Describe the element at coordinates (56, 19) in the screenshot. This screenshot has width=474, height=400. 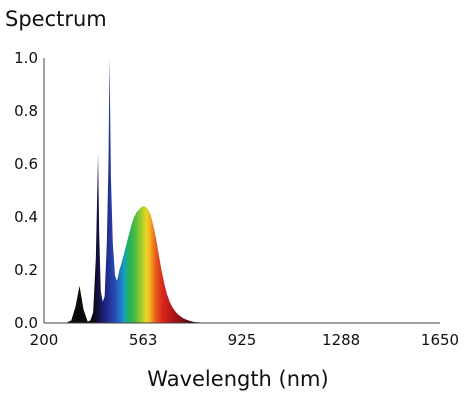
I see `chart-title: Spectrum` at that location.